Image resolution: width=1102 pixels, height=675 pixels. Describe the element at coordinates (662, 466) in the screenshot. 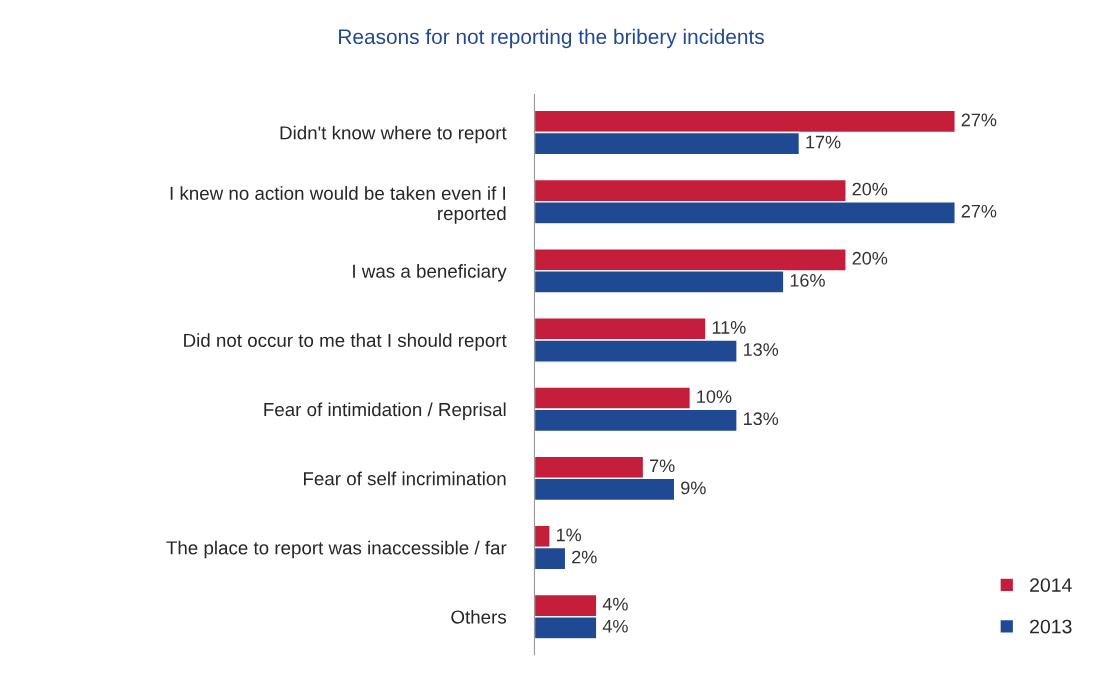

I see `data-label: 7%` at that location.